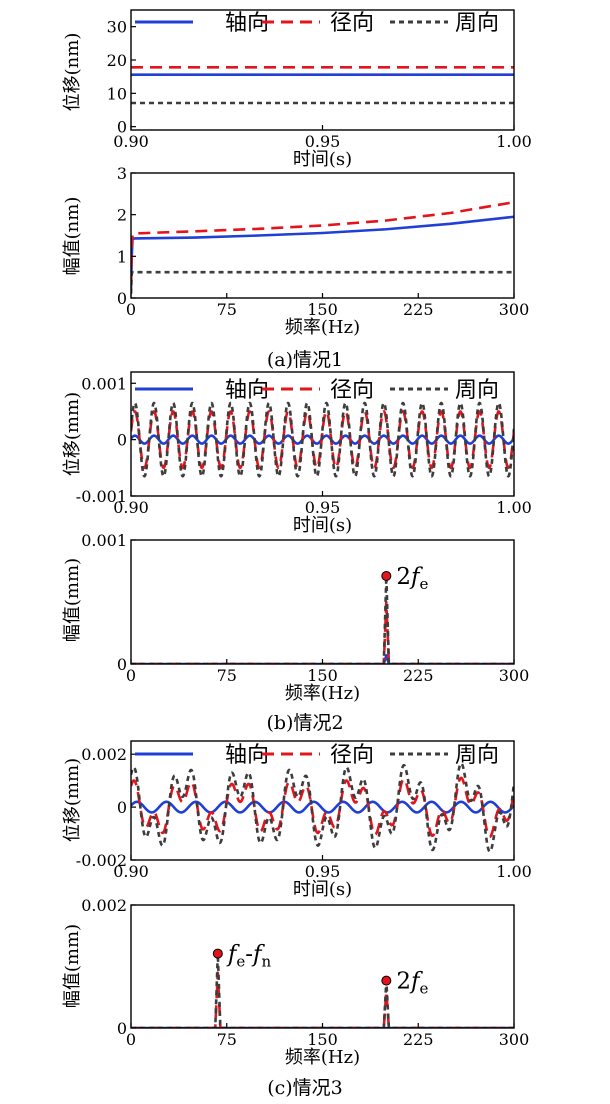 This screenshot has width=610, height=1104. I want to click on peak-label: fe-fn, so click(249, 956).